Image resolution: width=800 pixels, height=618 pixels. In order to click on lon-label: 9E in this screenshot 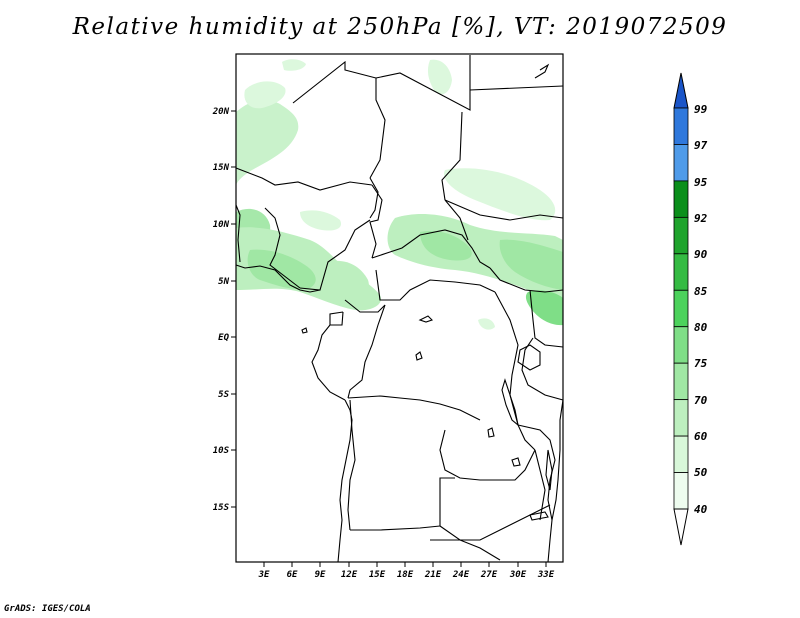, I will do `click(320, 575)`.